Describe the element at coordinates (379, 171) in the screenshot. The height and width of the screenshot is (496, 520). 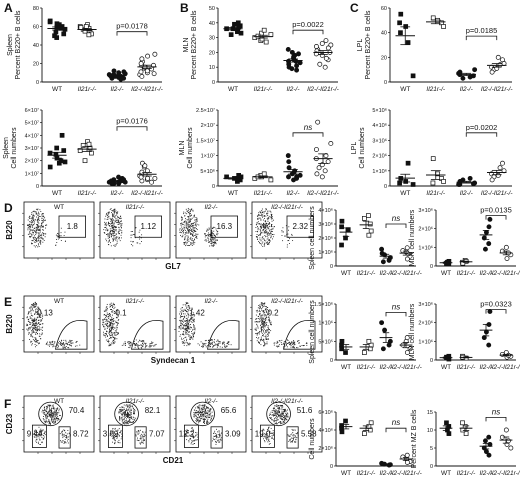
I see `y-tick-label: 1×10⁶` at that location.